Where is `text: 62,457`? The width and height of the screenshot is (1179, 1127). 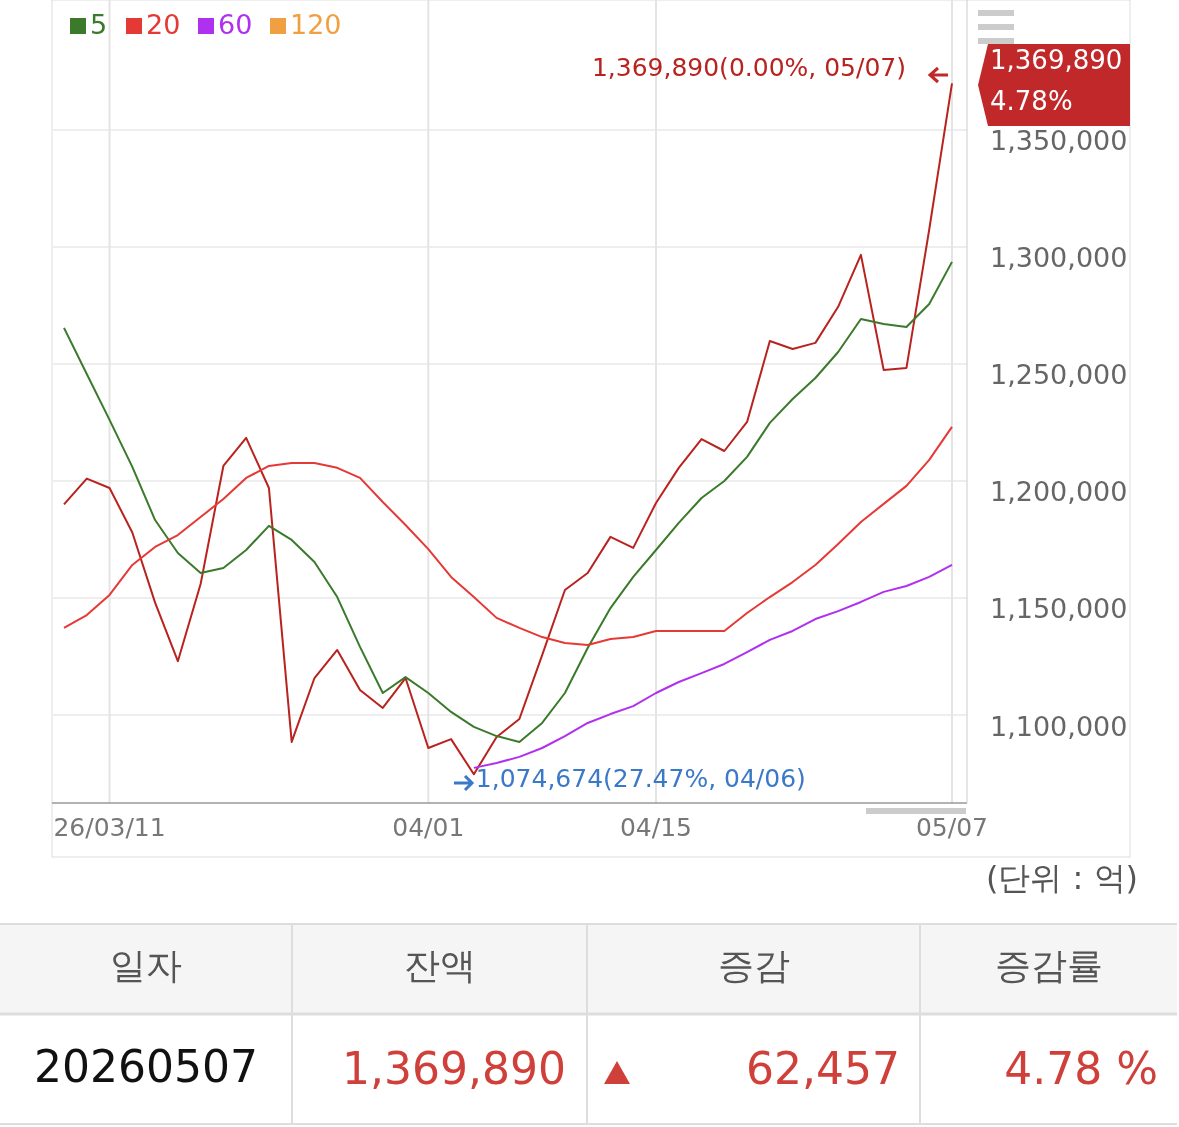 text: 62,457 is located at coordinates (823, 1068).